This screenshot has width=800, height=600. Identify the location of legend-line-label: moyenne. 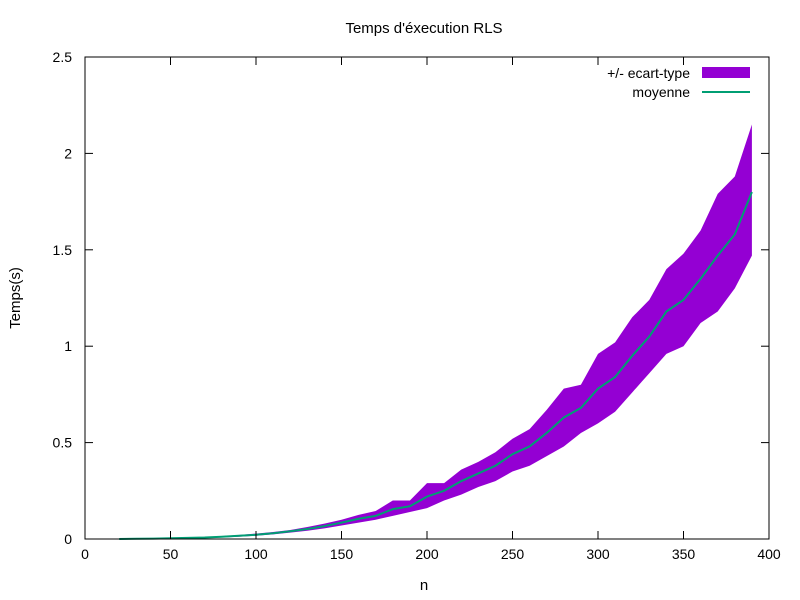
(661, 92).